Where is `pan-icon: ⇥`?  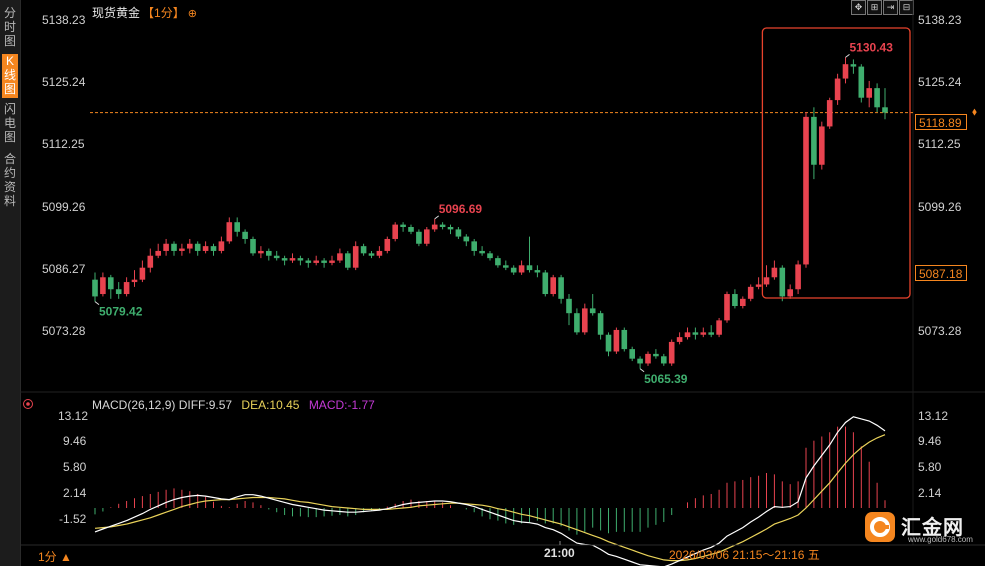 pan-icon: ⇥ is located at coordinates (890, 7).